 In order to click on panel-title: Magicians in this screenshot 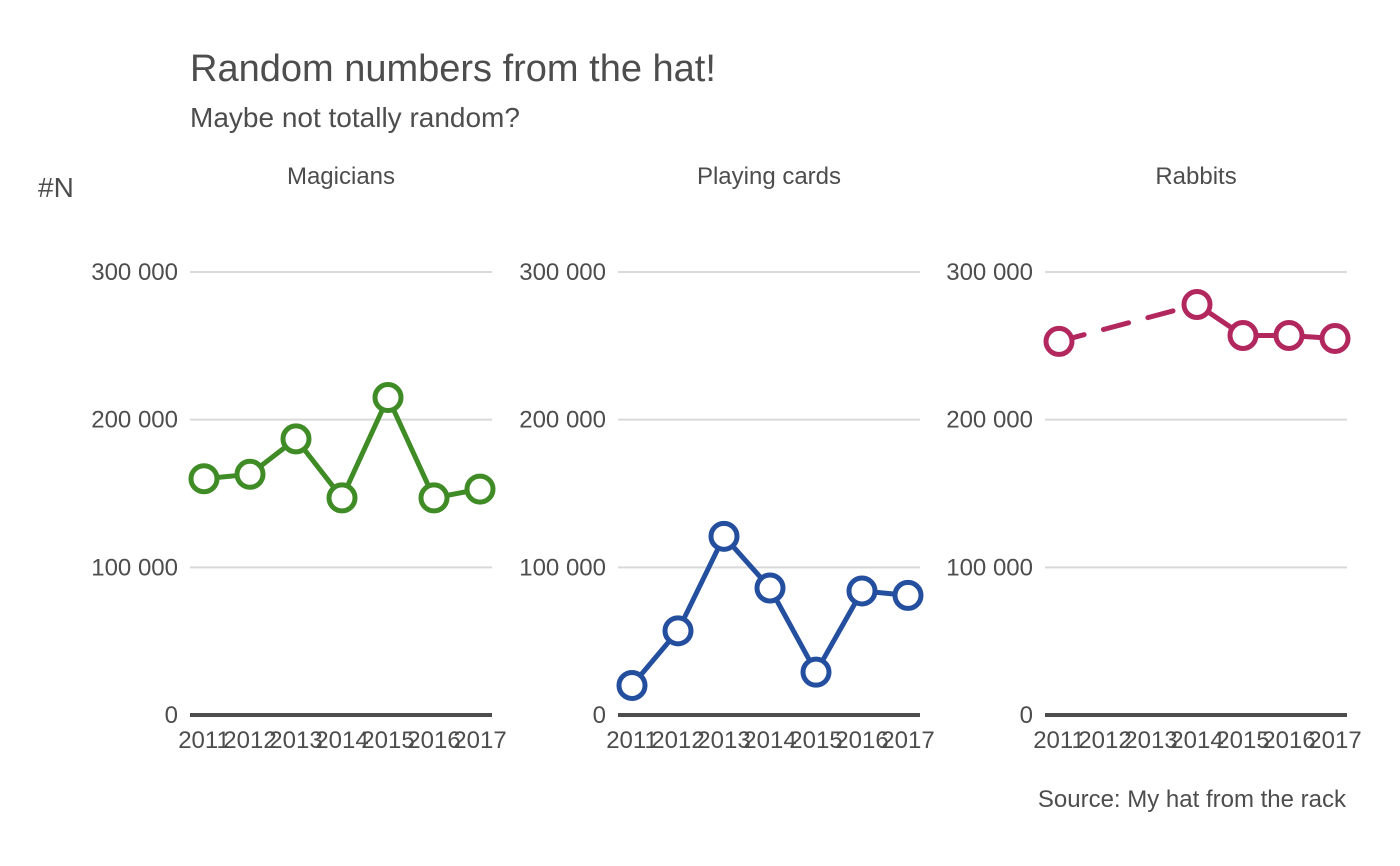, I will do `click(341, 176)`.